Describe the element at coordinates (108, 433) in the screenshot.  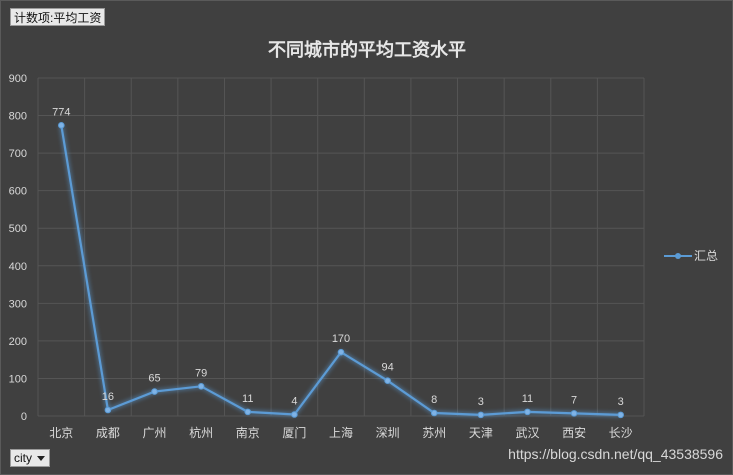
I see `x-tick-label: 成都` at that location.